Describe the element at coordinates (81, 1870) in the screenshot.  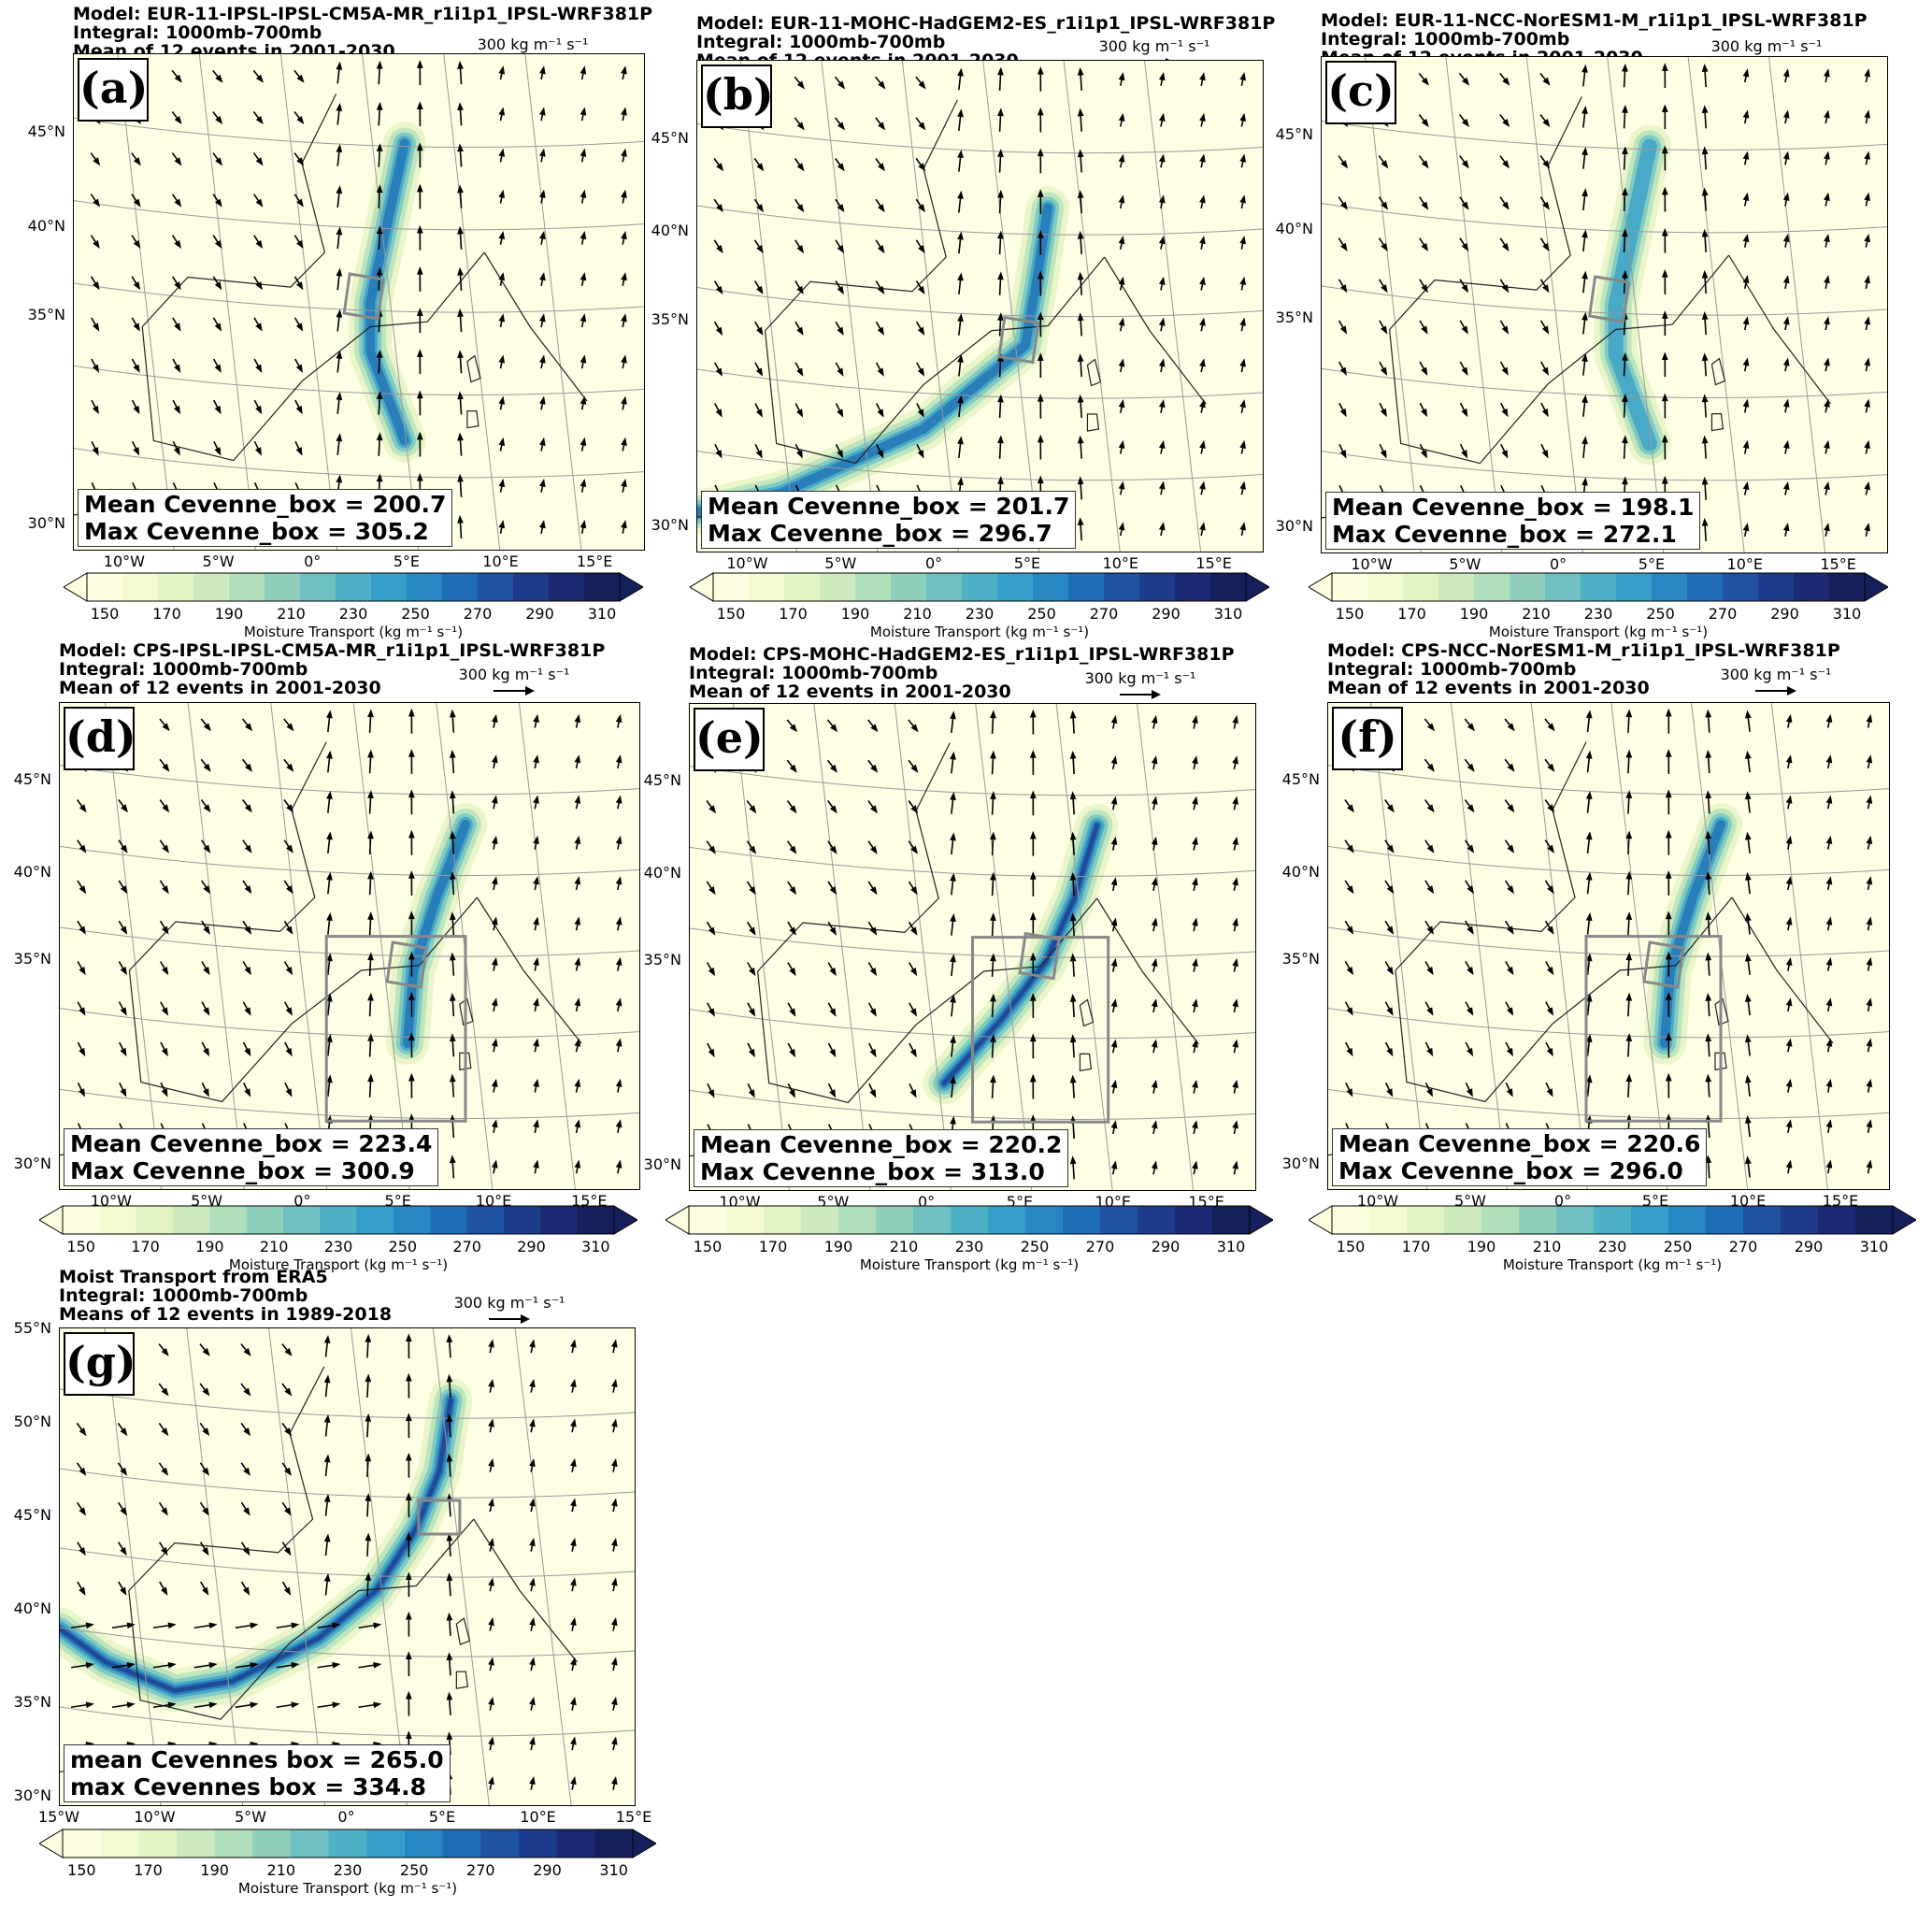
I see `colorbar-tick-label: 150` at that location.